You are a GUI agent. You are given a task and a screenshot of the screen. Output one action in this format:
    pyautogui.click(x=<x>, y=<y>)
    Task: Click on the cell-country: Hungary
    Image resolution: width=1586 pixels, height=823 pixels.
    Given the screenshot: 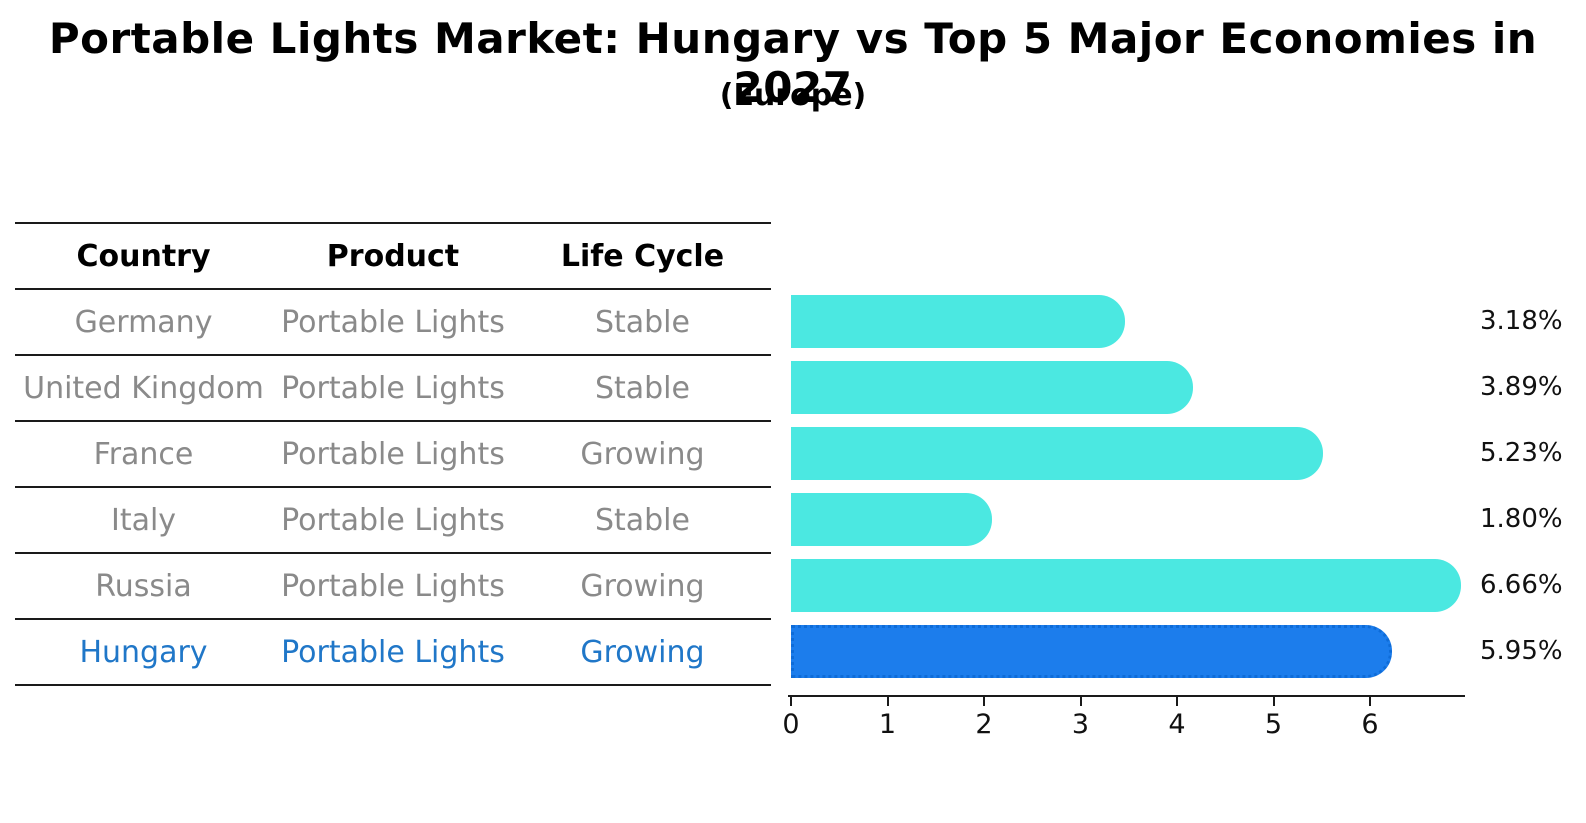 What is the action you would take?
    pyautogui.click(x=143, y=652)
    